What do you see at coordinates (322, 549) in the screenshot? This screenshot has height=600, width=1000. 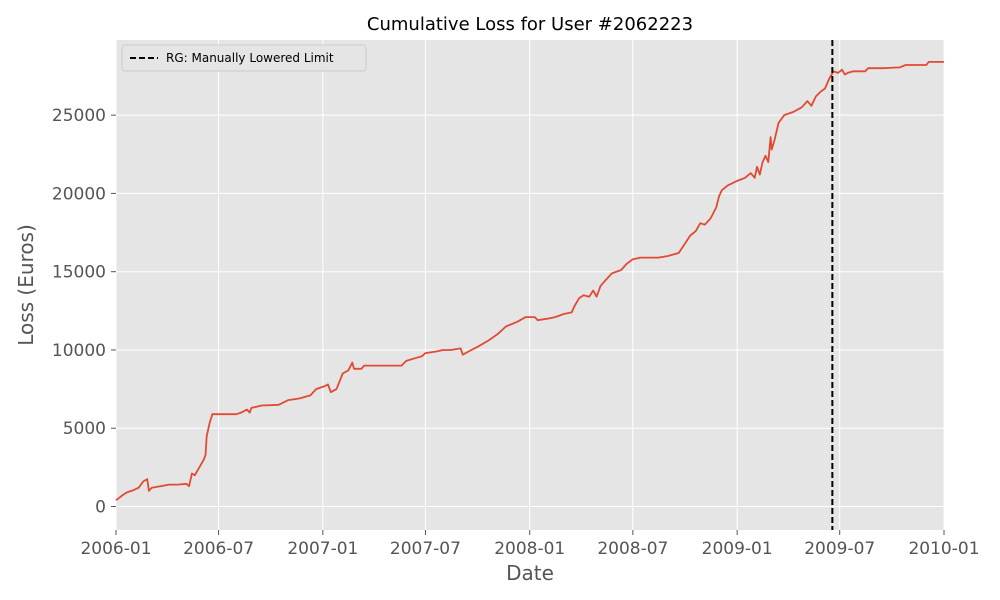 I see `x-tick-label: 2007-01` at bounding box center [322, 549].